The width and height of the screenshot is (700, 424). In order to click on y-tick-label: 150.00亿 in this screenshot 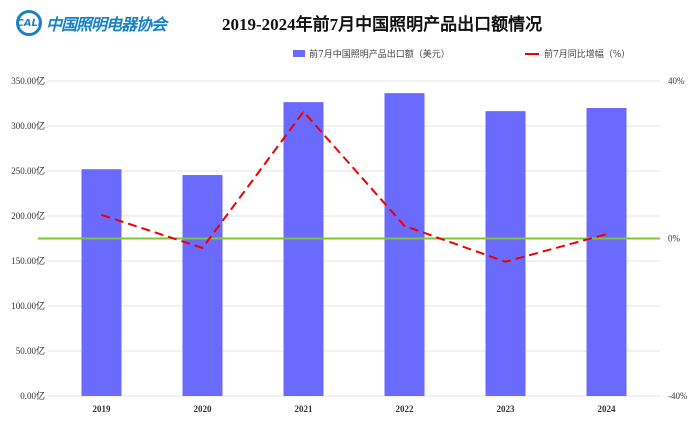, I will do `click(28, 260)`.